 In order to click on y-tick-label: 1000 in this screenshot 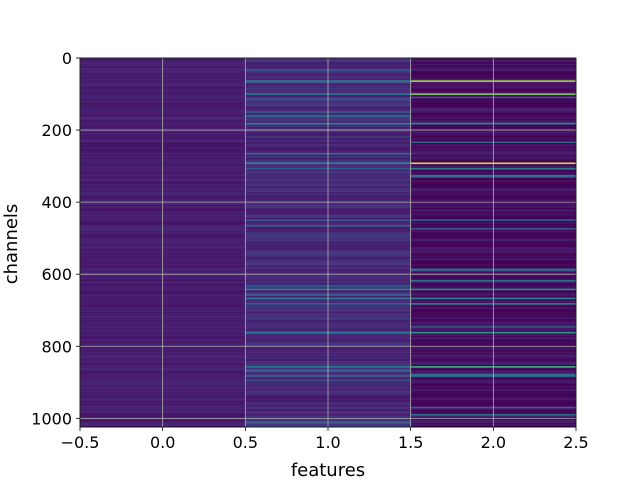, I will do `click(51, 418)`.